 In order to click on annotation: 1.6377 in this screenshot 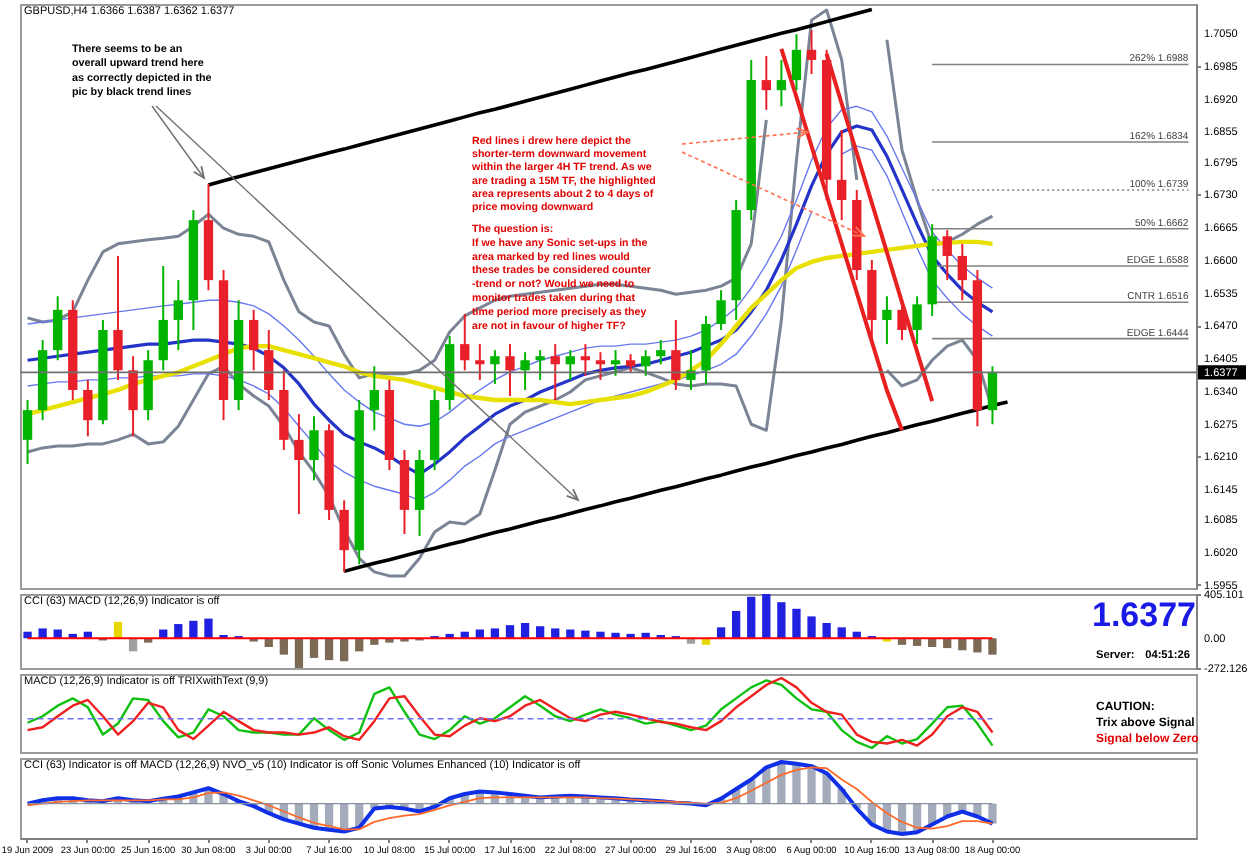, I will do `click(1144, 615)`.